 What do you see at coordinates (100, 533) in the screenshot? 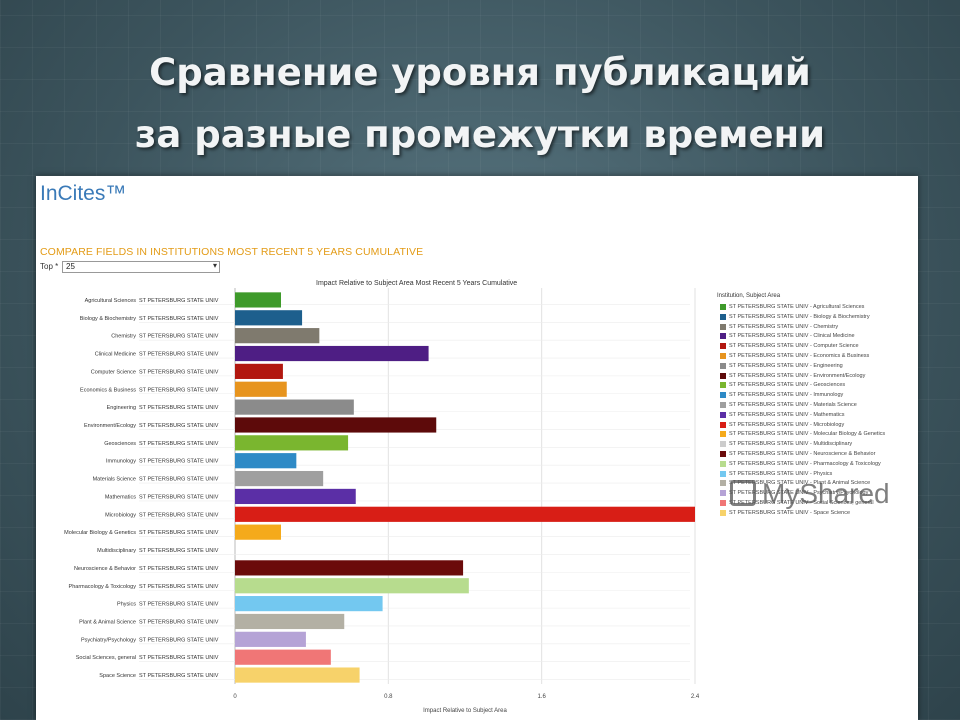
I see `category-label: Molecular Biology & Genetics` at bounding box center [100, 533].